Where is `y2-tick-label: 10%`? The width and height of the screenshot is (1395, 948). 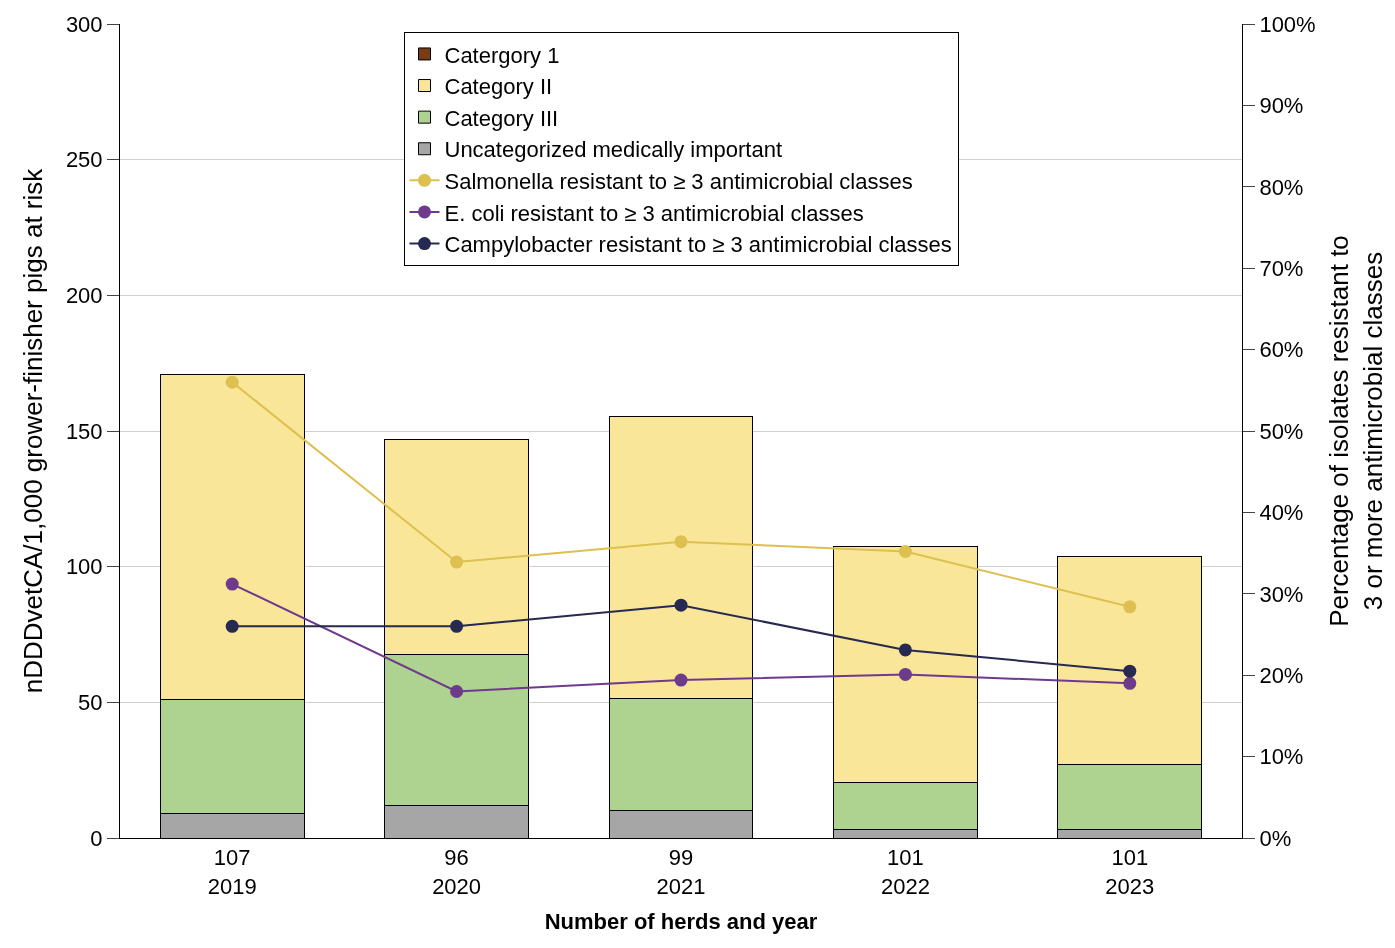 y2-tick-label: 10% is located at coordinates (1281, 757).